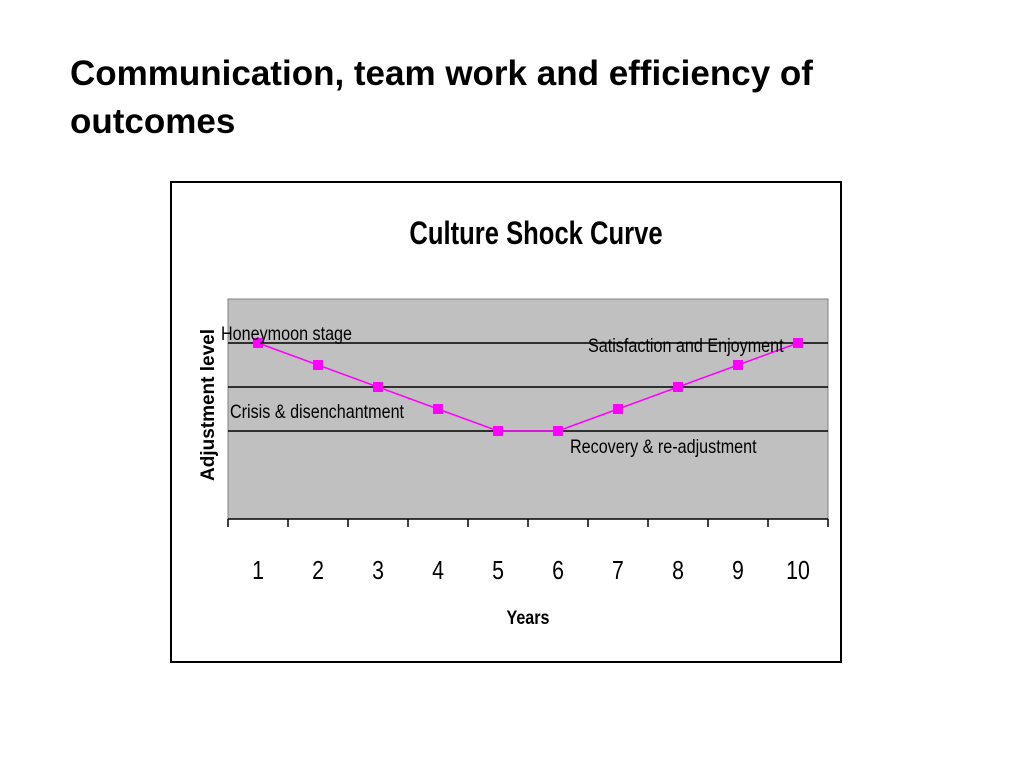 The height and width of the screenshot is (768, 1024). What do you see at coordinates (208, 405) in the screenshot?
I see `y-axis-title: Adjustment level` at bounding box center [208, 405].